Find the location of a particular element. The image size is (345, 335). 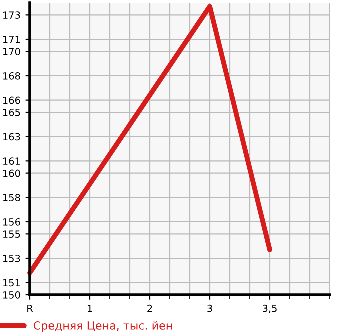

y-tick-label: 168 is located at coordinates (11, 76).